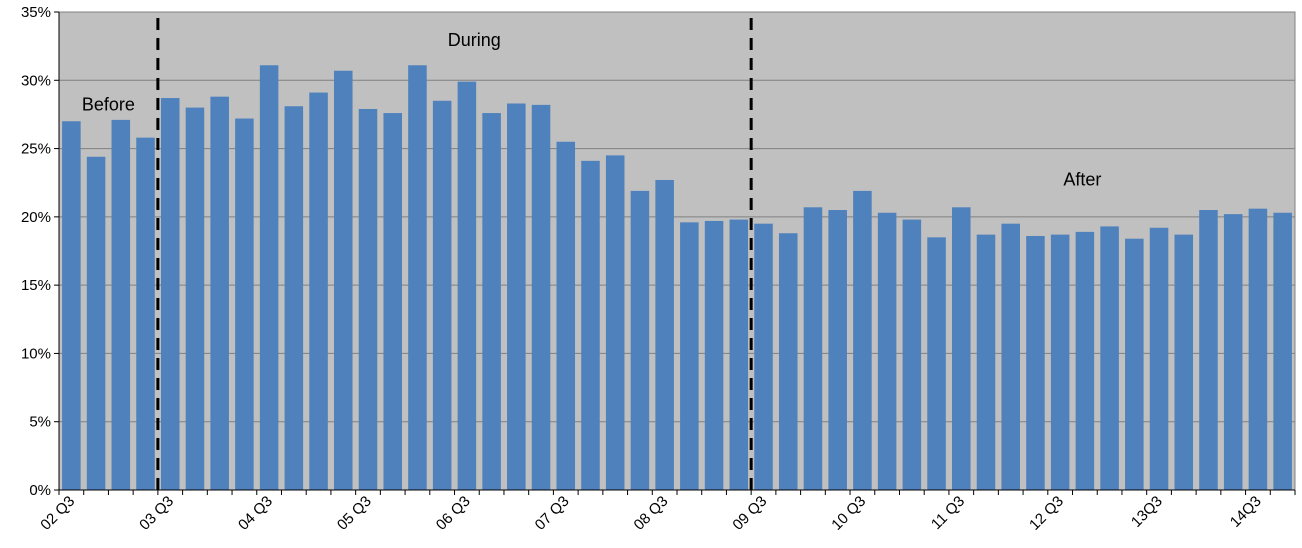  What do you see at coordinates (108, 104) in the screenshot?
I see `period-annotation: Before` at bounding box center [108, 104].